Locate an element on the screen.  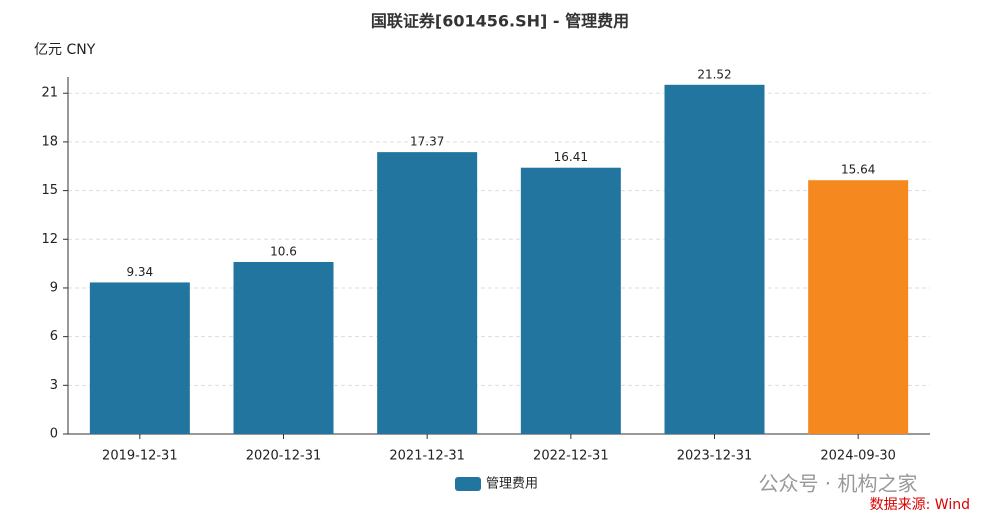
y-axis-label: 亿元 CNY is located at coordinates (65, 50).